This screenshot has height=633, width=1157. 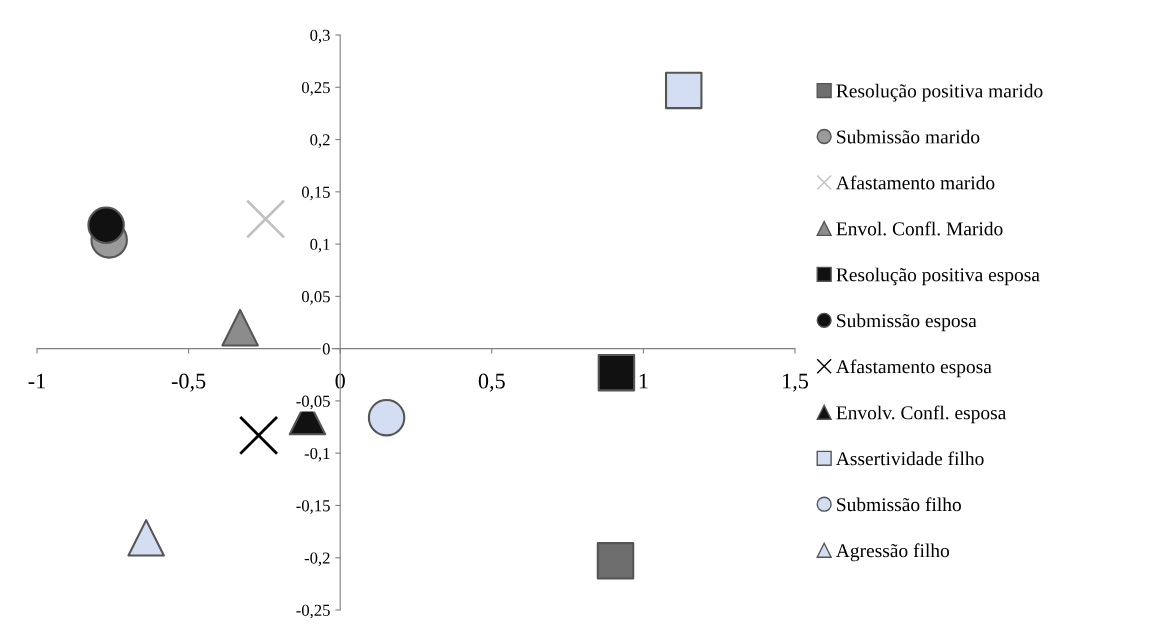 What do you see at coordinates (315, 193) in the screenshot?
I see `y-tick-label: 0,15` at bounding box center [315, 193].